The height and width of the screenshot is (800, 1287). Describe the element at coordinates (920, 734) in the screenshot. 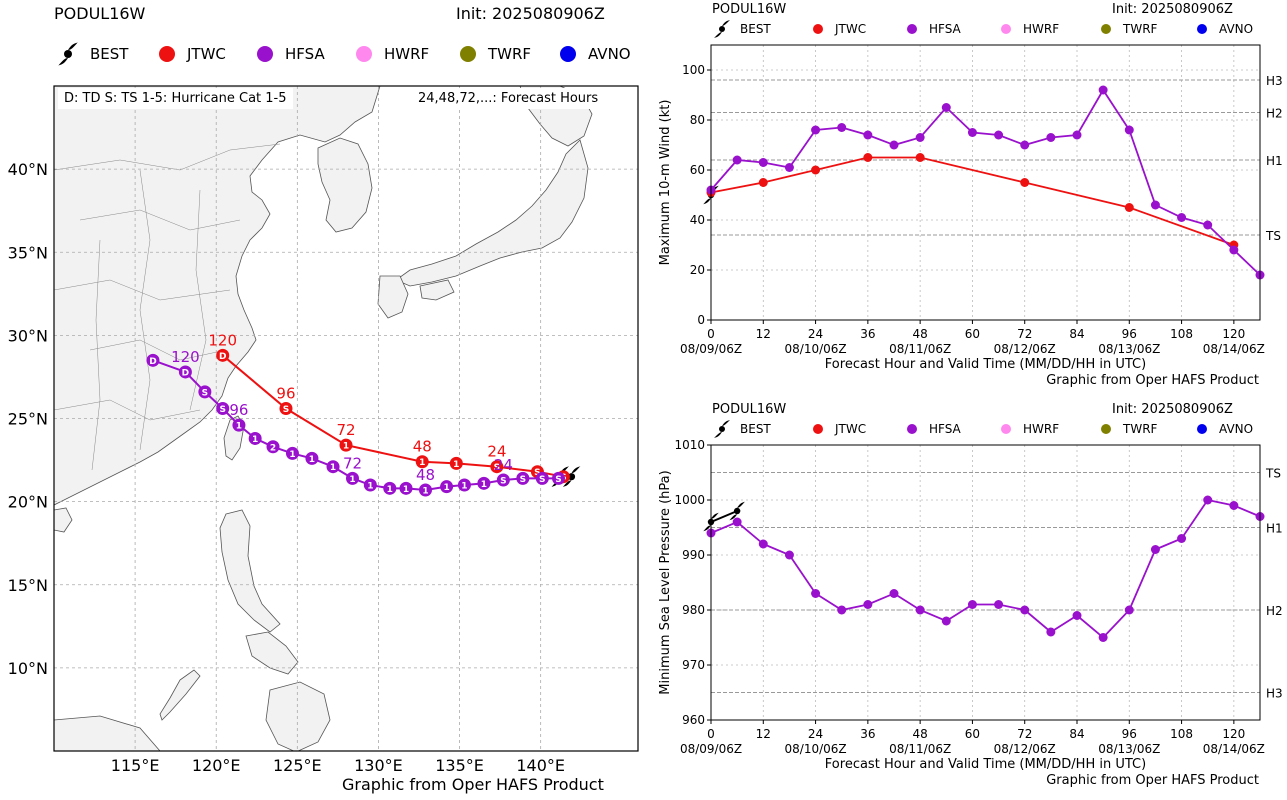

I see `x-tick-label: 48` at that location.